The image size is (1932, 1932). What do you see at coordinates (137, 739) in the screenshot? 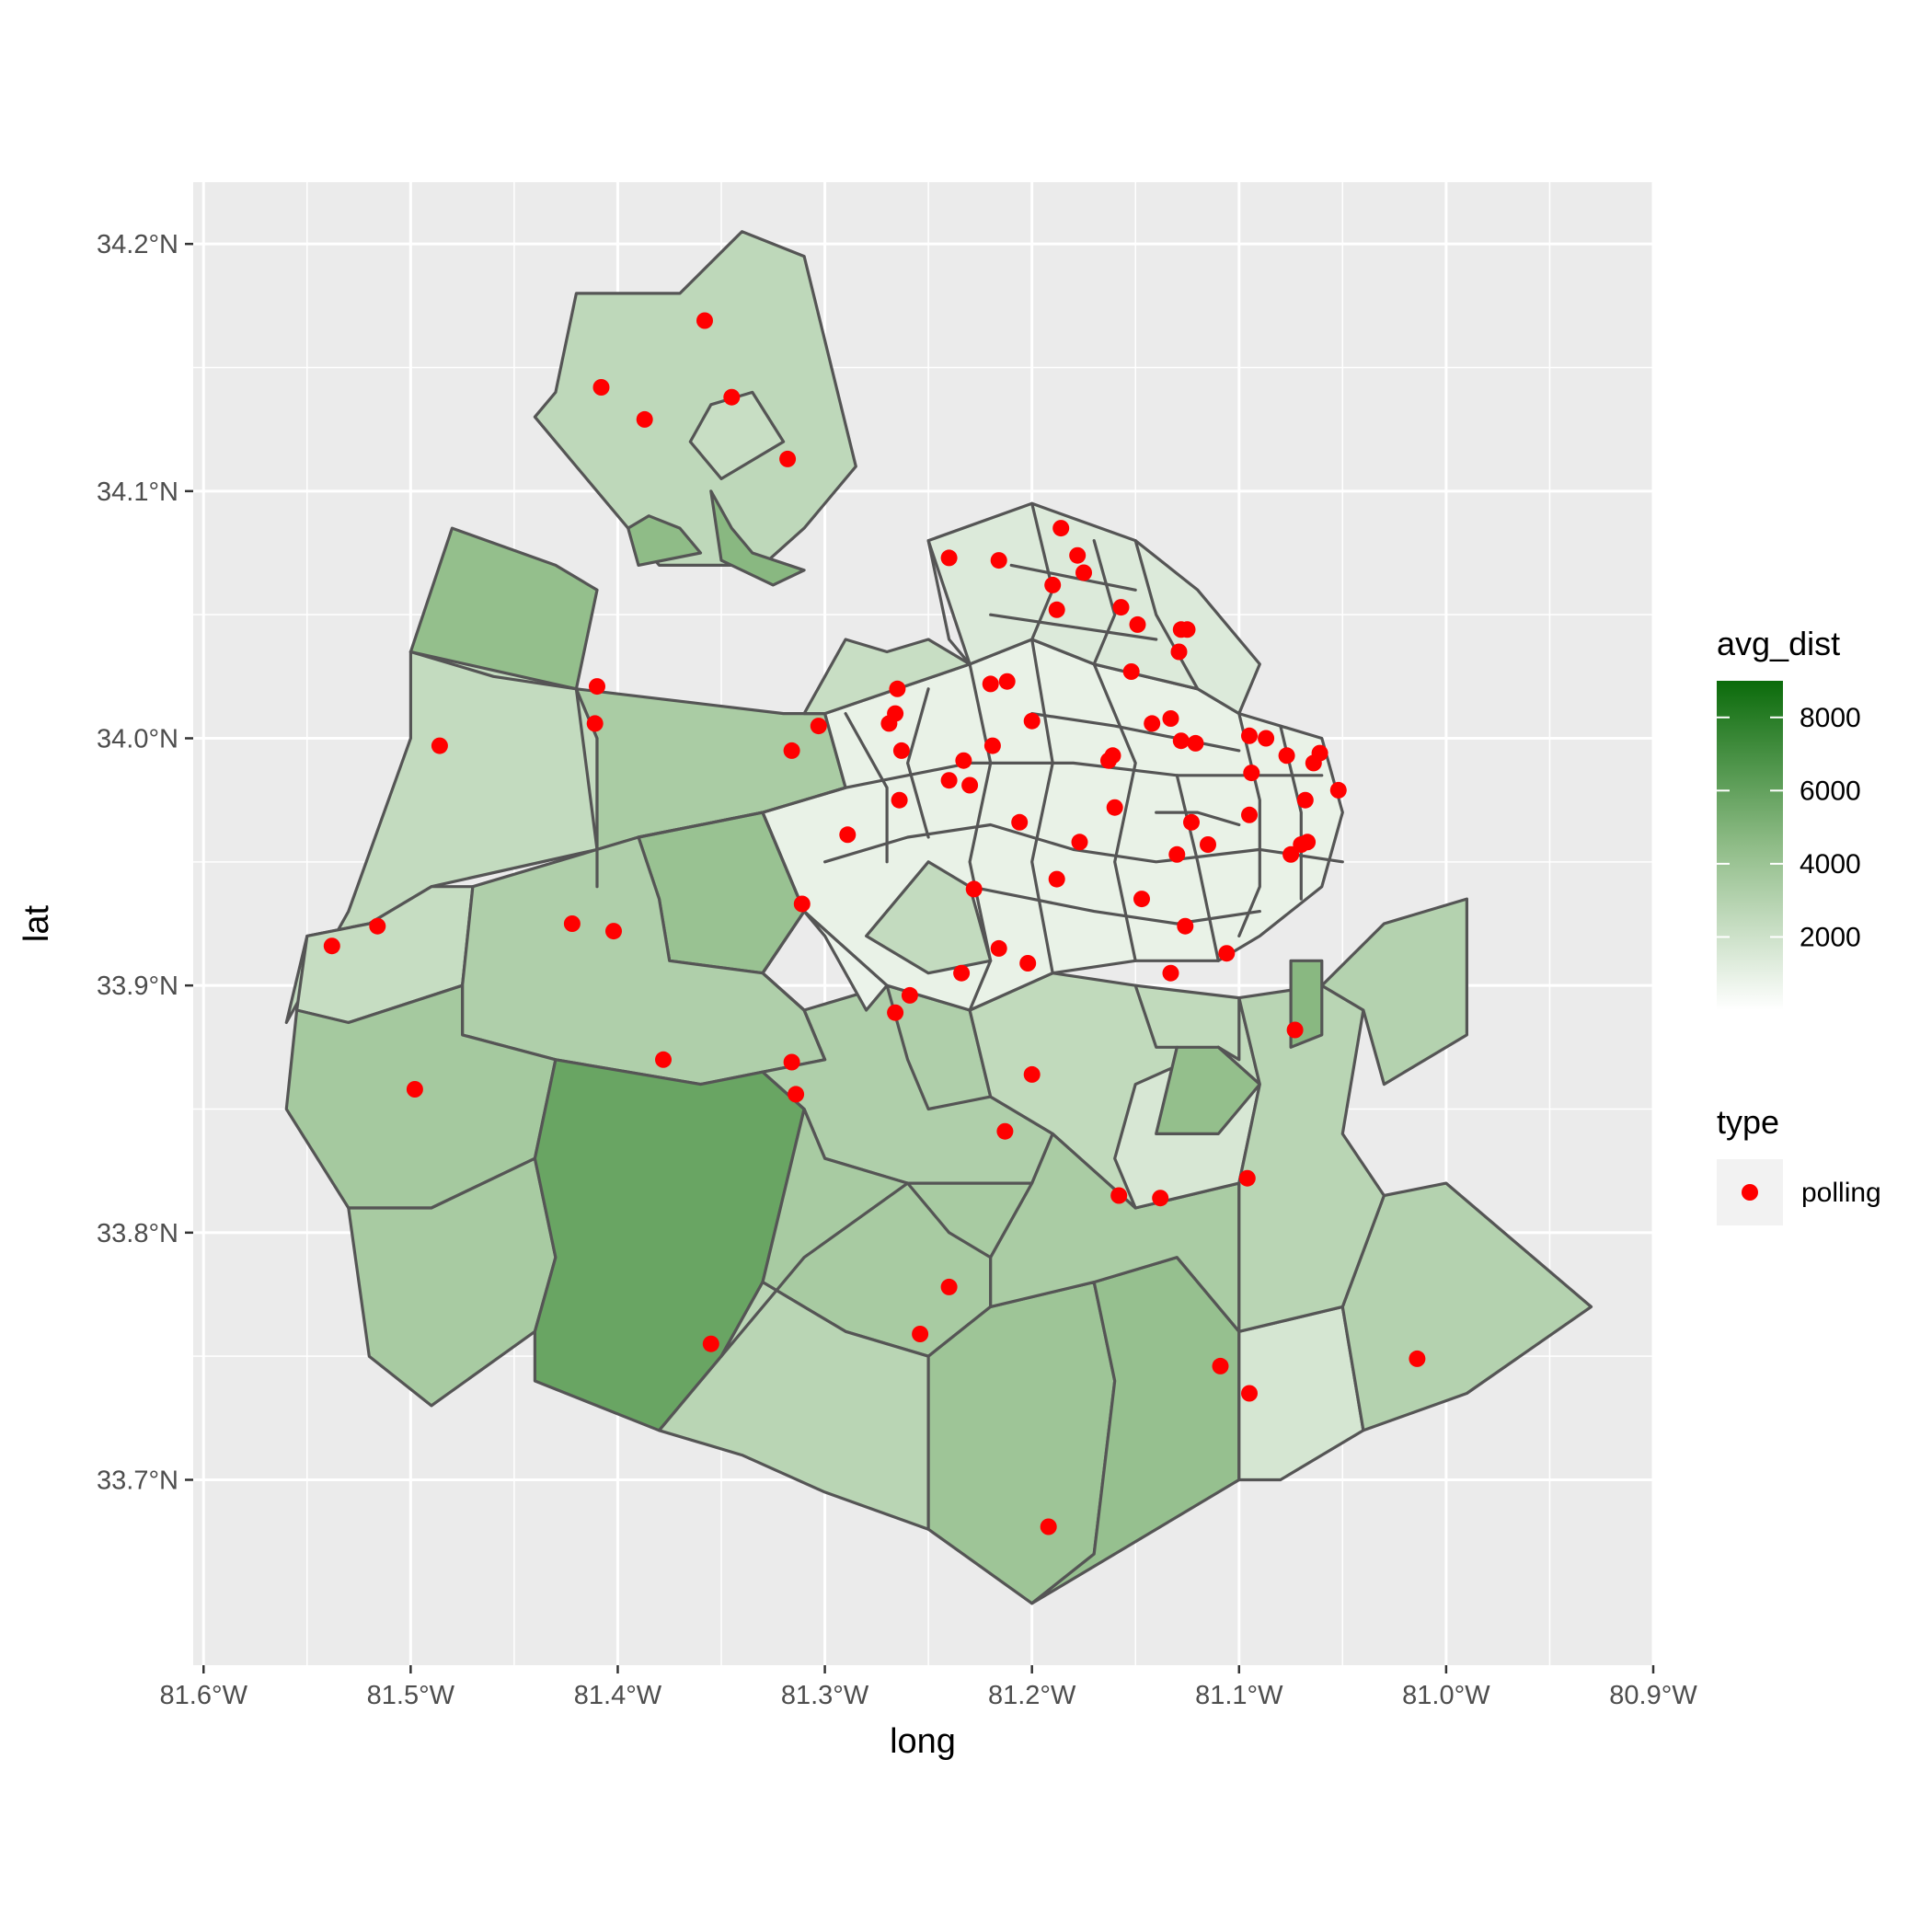
I see `y-tick-label: 34.0°N` at bounding box center [137, 739].